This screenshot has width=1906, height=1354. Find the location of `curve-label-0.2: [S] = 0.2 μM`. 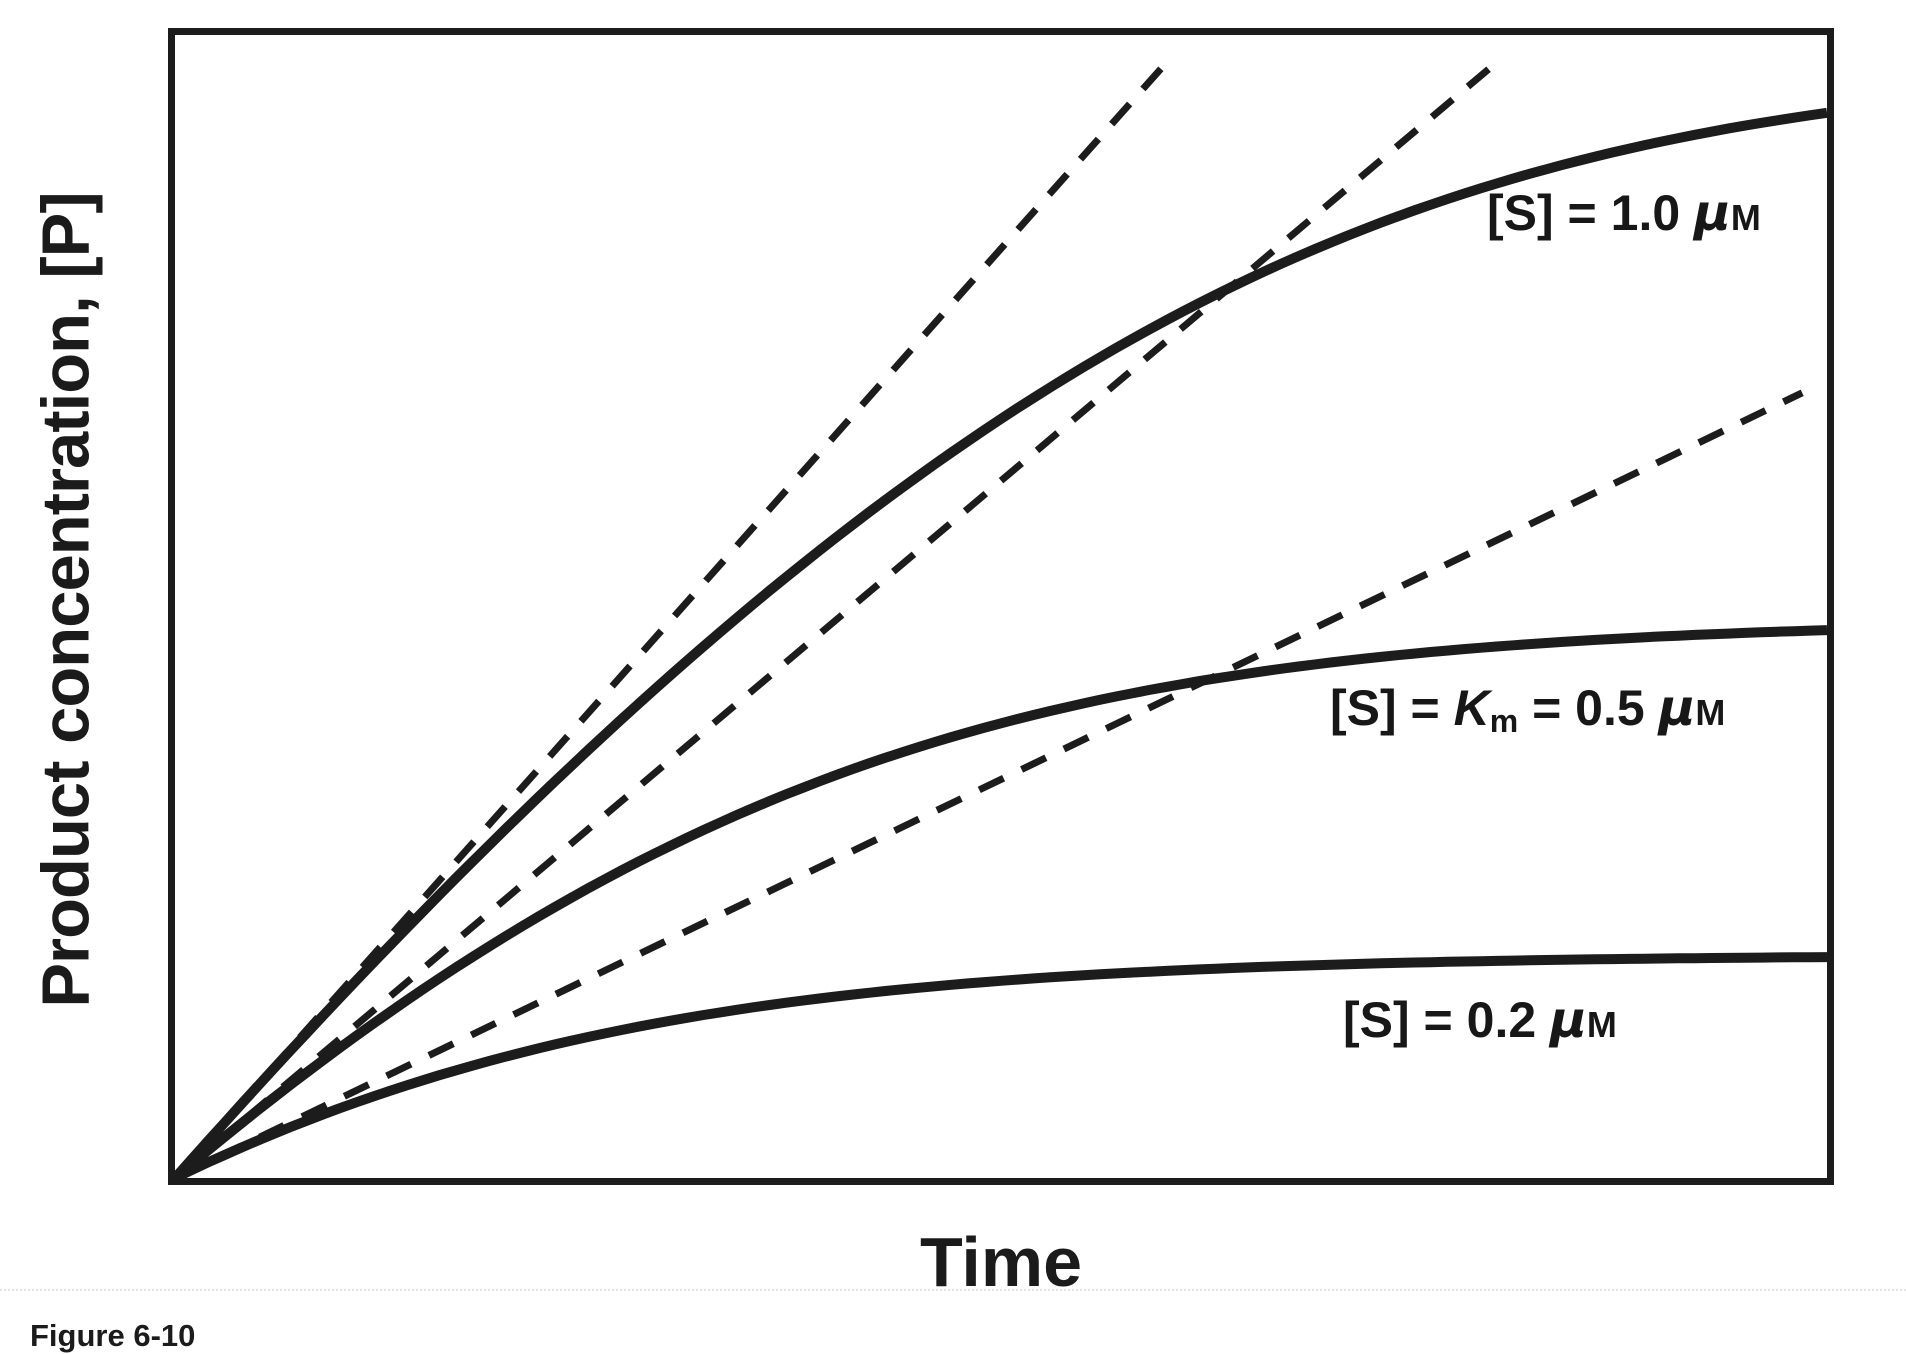

curve-label-0.2: [S] = 0.2 μM is located at coordinates (1480, 1020).